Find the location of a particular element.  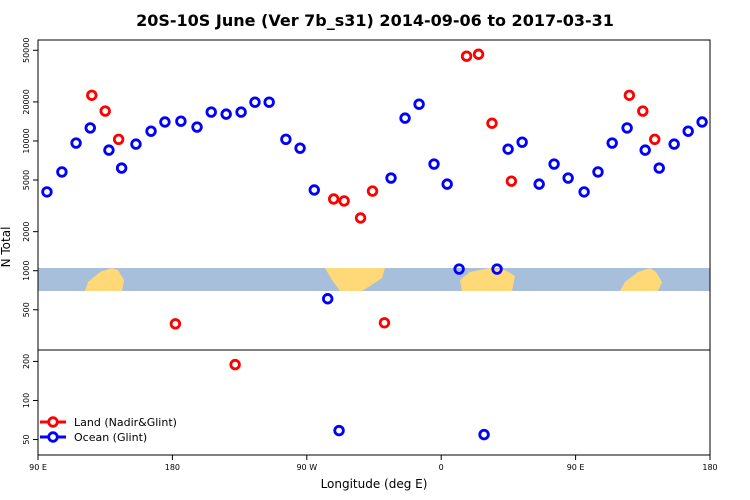

y-tick-label: 50 is located at coordinates (26, 439).